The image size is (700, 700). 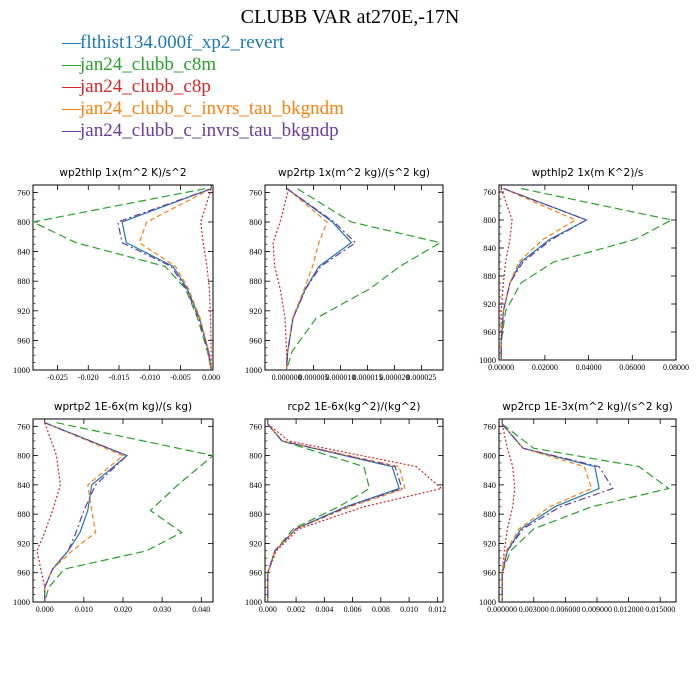 What do you see at coordinates (354, 173) in the screenshot?
I see `plot-title: wp2rtp 1x(m^2 kg)/(s^2 kg)` at bounding box center [354, 173].